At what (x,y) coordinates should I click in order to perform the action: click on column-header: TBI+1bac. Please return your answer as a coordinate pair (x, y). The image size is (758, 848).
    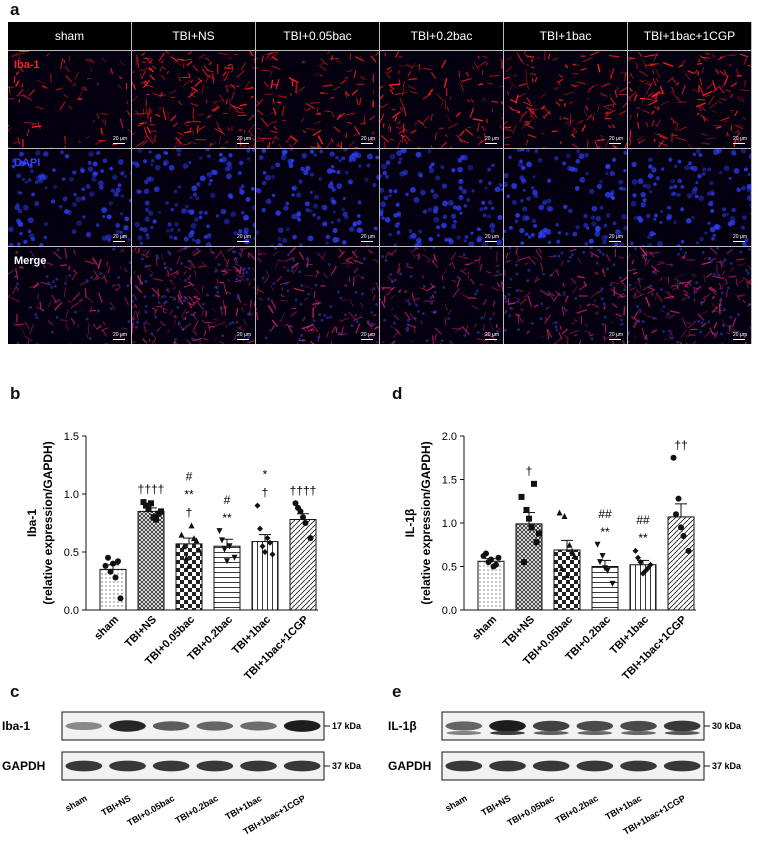
    Looking at the image, I should click on (566, 36).